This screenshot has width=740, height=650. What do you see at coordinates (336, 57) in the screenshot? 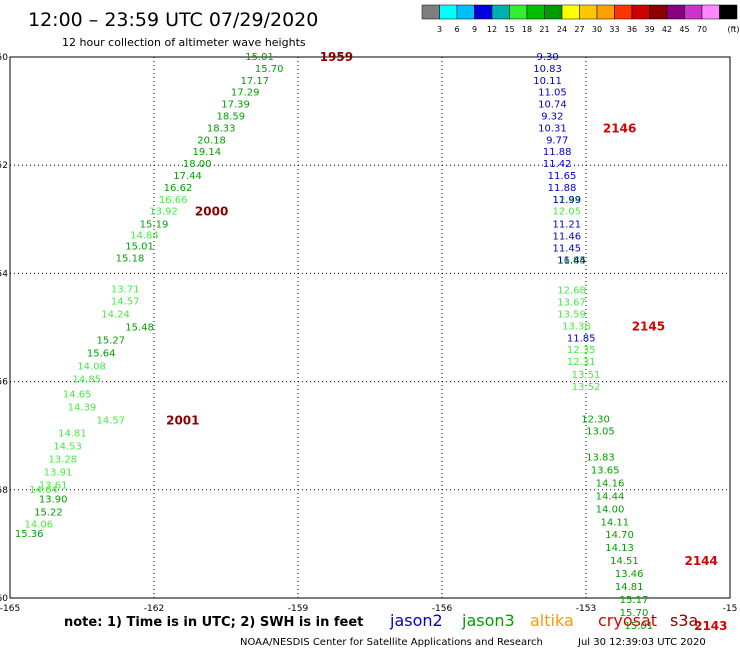
I see `time-annotation: 1959` at bounding box center [336, 57].